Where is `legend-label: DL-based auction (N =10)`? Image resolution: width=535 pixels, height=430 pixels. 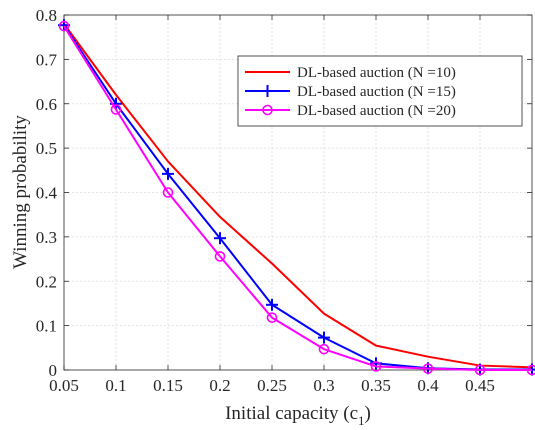 legend-label: DL-based auction (N =10) is located at coordinates (376, 73).